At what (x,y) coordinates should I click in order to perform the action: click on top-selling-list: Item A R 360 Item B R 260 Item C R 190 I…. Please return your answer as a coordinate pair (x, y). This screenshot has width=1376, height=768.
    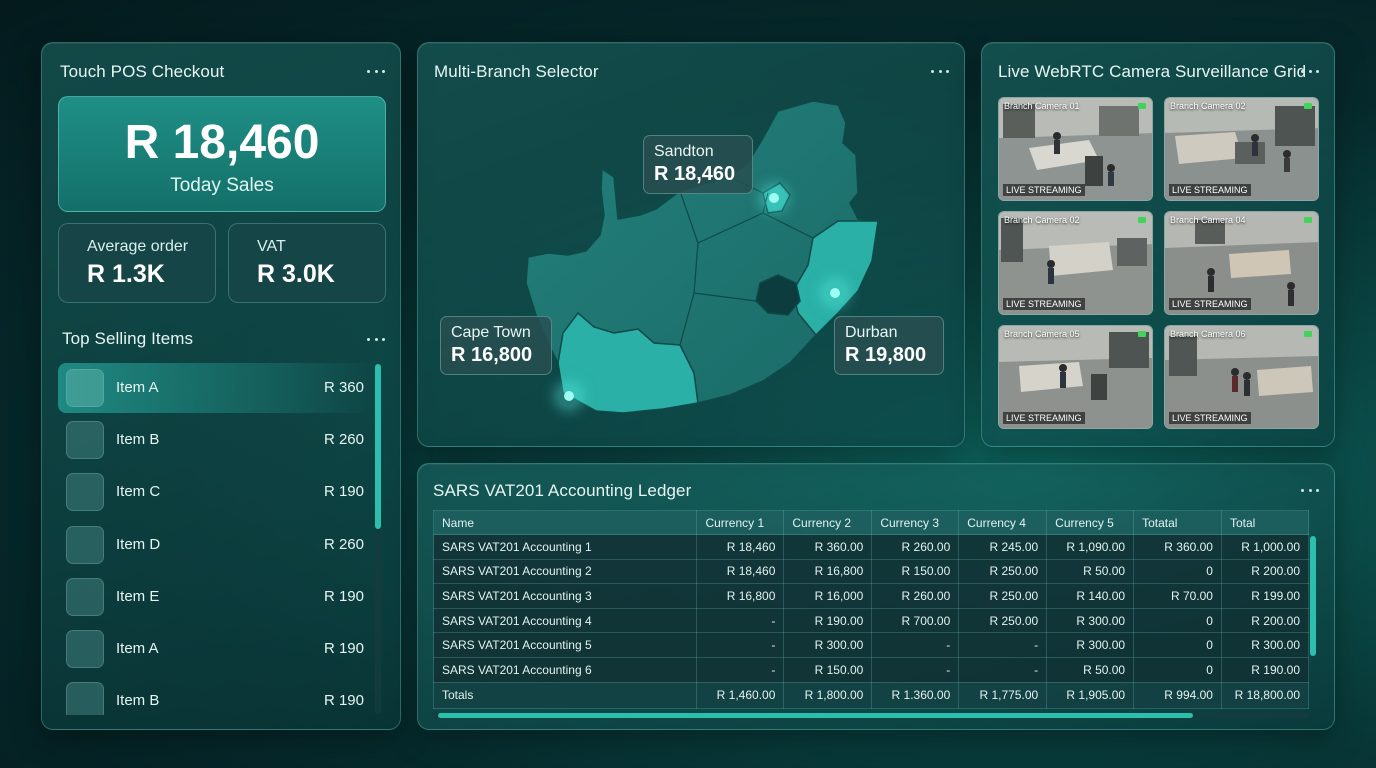
    Looking at the image, I should click on (217, 539).